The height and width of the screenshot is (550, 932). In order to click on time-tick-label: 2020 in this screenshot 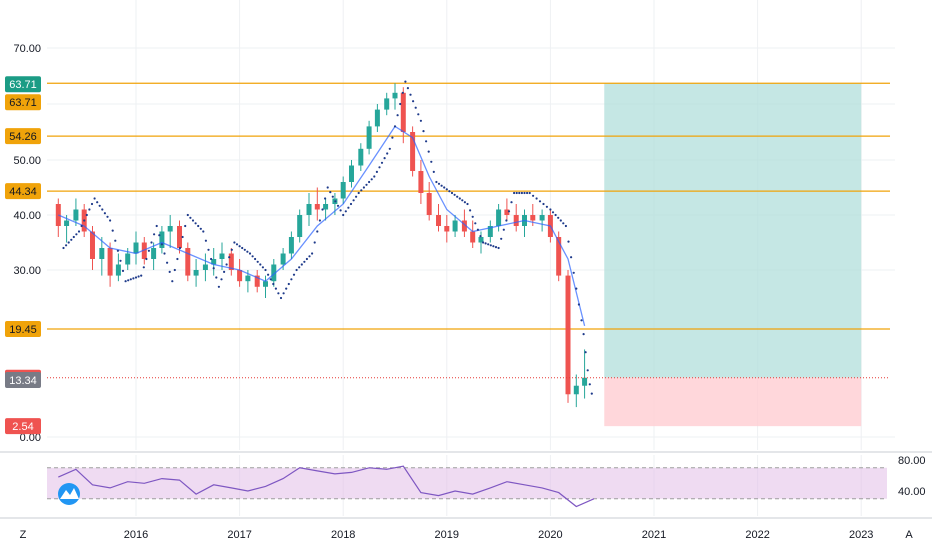, I will do `click(550, 535)`.